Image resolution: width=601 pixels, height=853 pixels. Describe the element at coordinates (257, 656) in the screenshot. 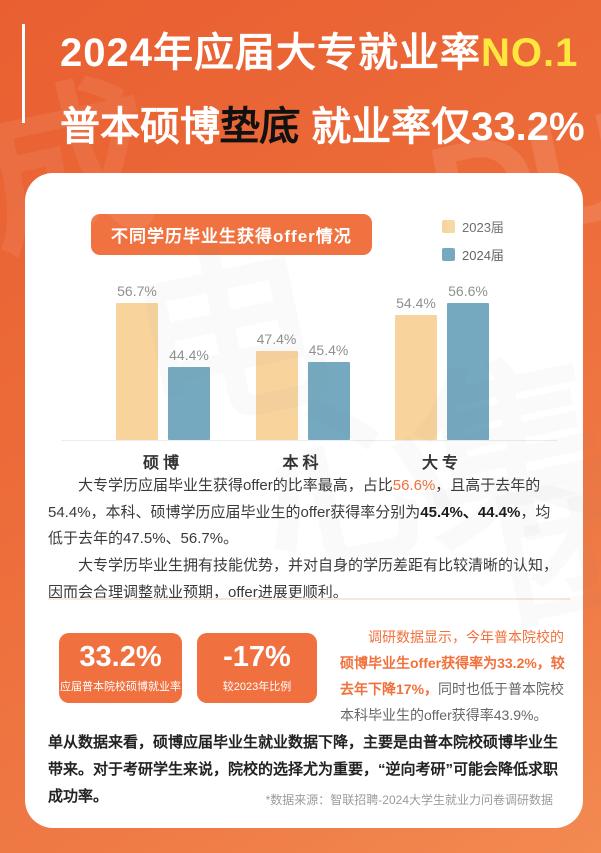

I see `stat-value: -17%` at that location.